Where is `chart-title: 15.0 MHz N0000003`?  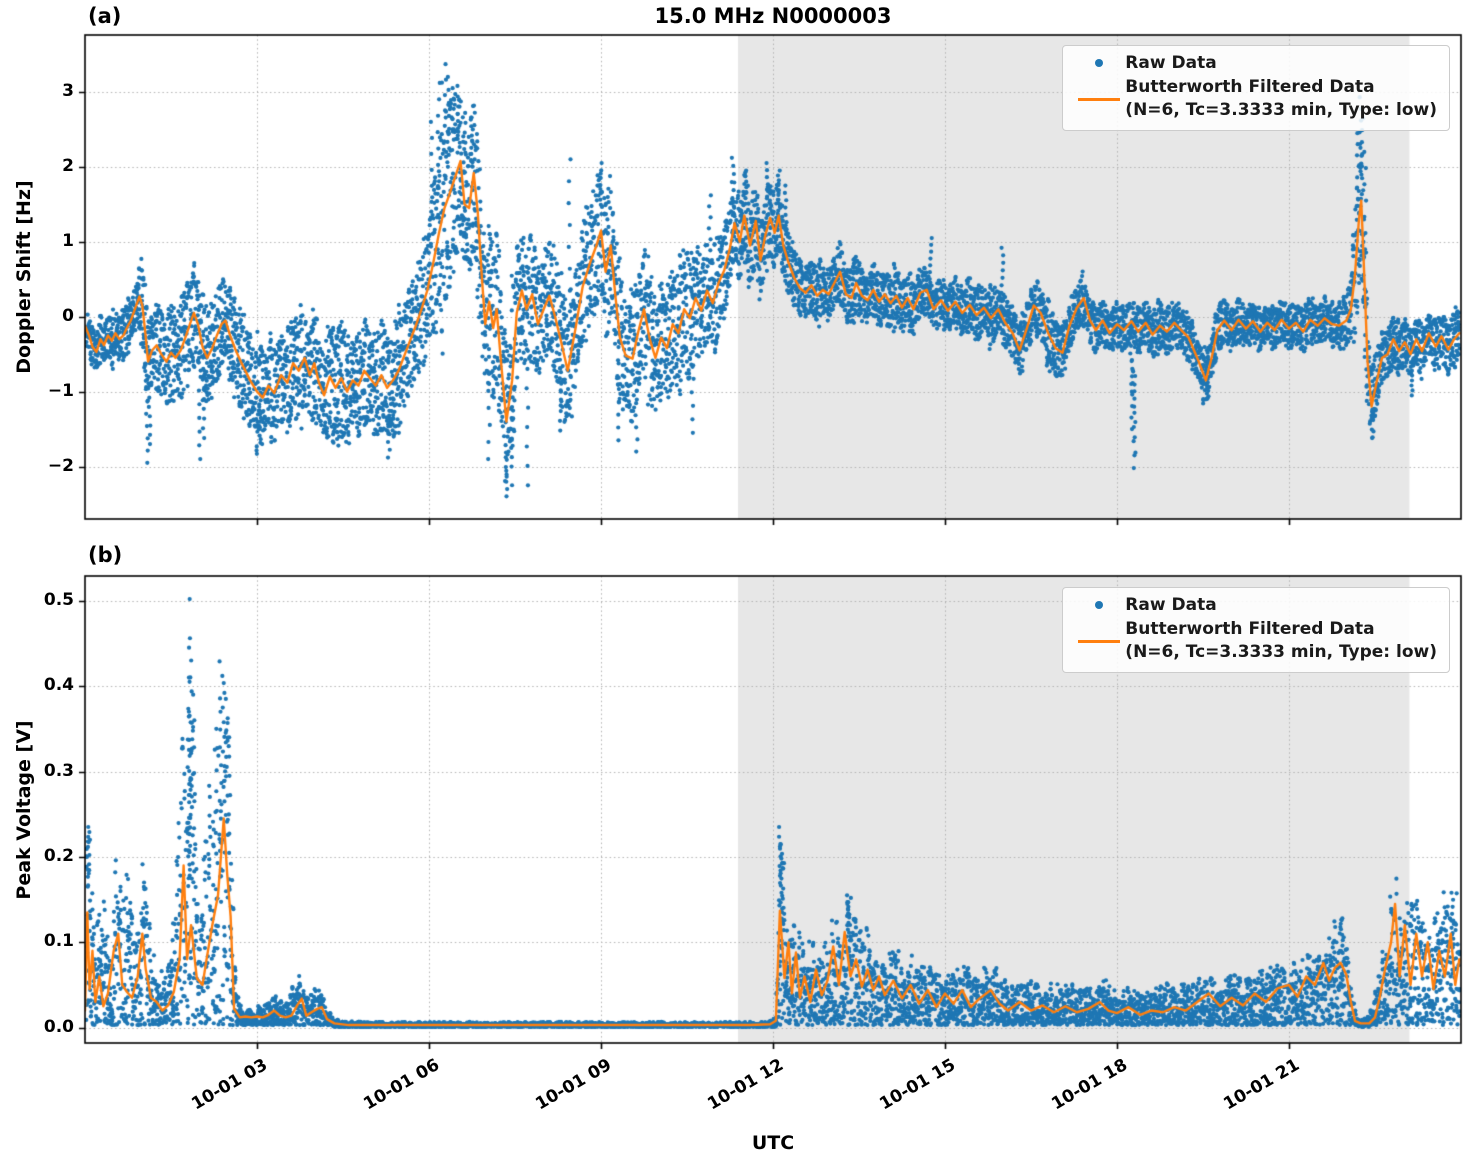
chart-title: 15.0 MHz N0000003 is located at coordinates (773, 16).